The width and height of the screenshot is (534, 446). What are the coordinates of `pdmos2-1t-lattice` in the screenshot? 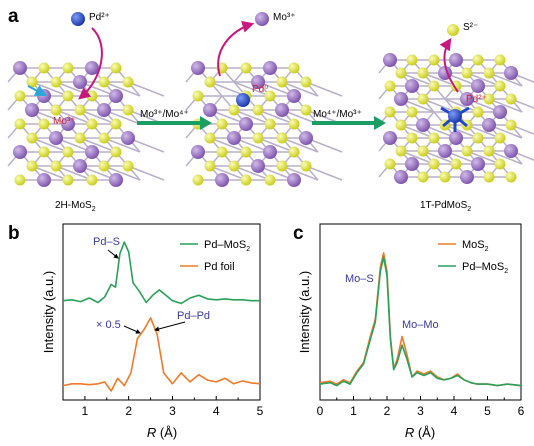 It's located at (456, 118).